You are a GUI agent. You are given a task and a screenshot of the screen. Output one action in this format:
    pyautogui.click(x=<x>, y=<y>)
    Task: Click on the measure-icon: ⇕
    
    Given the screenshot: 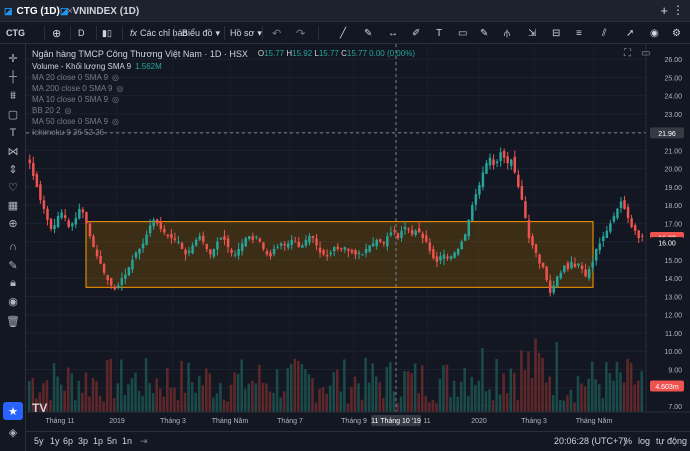 What is the action you would take?
    pyautogui.click(x=13, y=169)
    